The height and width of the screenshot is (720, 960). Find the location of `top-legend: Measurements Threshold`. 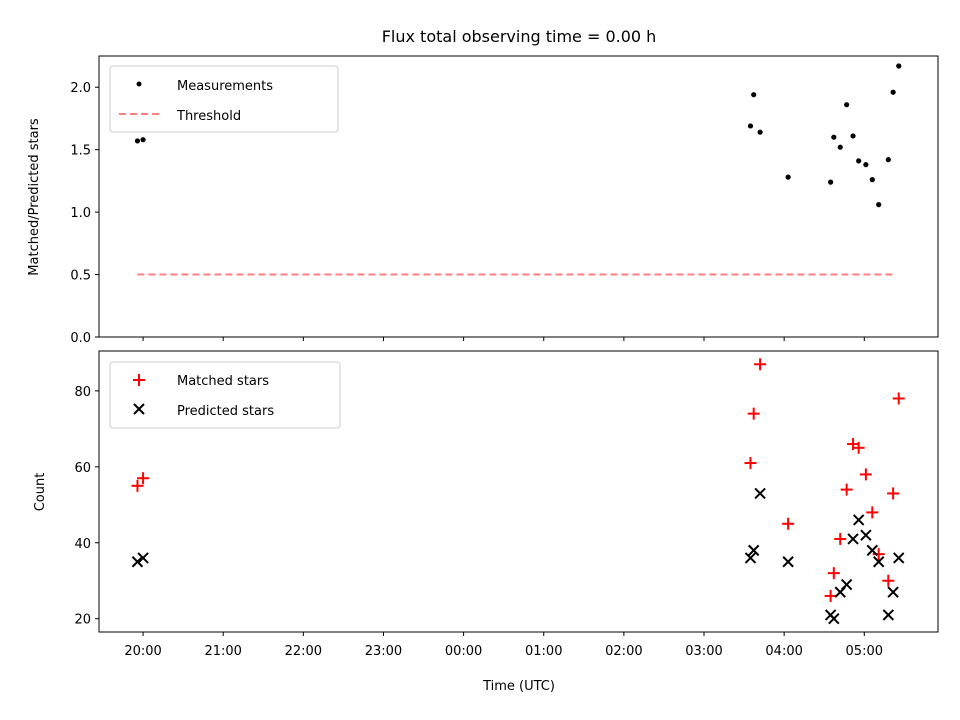

top-legend: Measurements Threshold is located at coordinates (224, 99).